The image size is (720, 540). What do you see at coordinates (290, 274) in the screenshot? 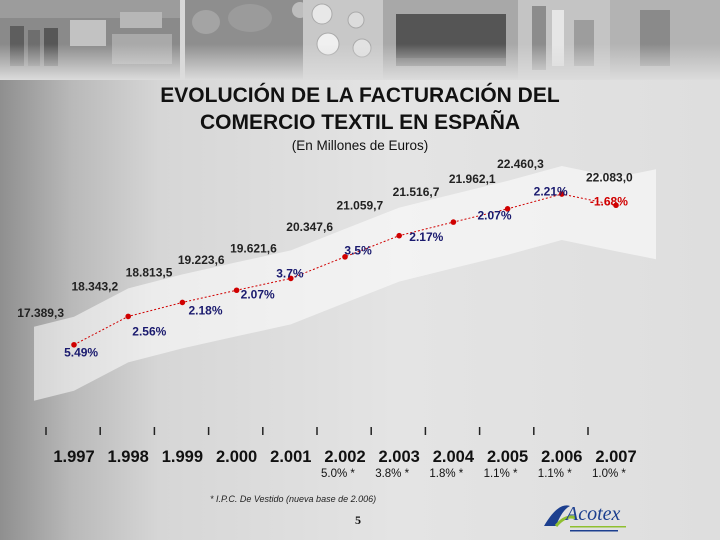
I see `growth-label: 3.7%` at bounding box center [290, 274].